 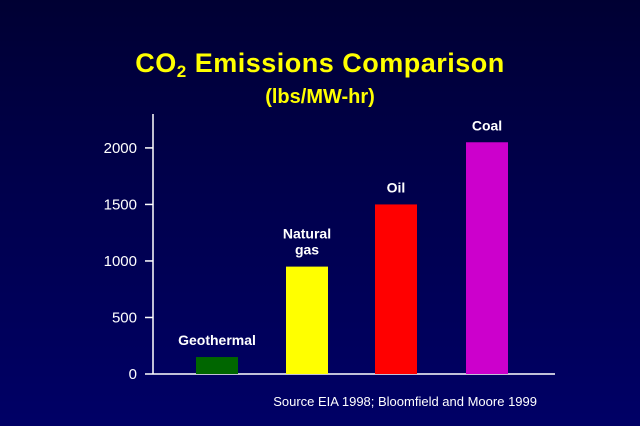 What do you see at coordinates (120, 148) in the screenshot?
I see `y-tick-label: 2000` at bounding box center [120, 148].